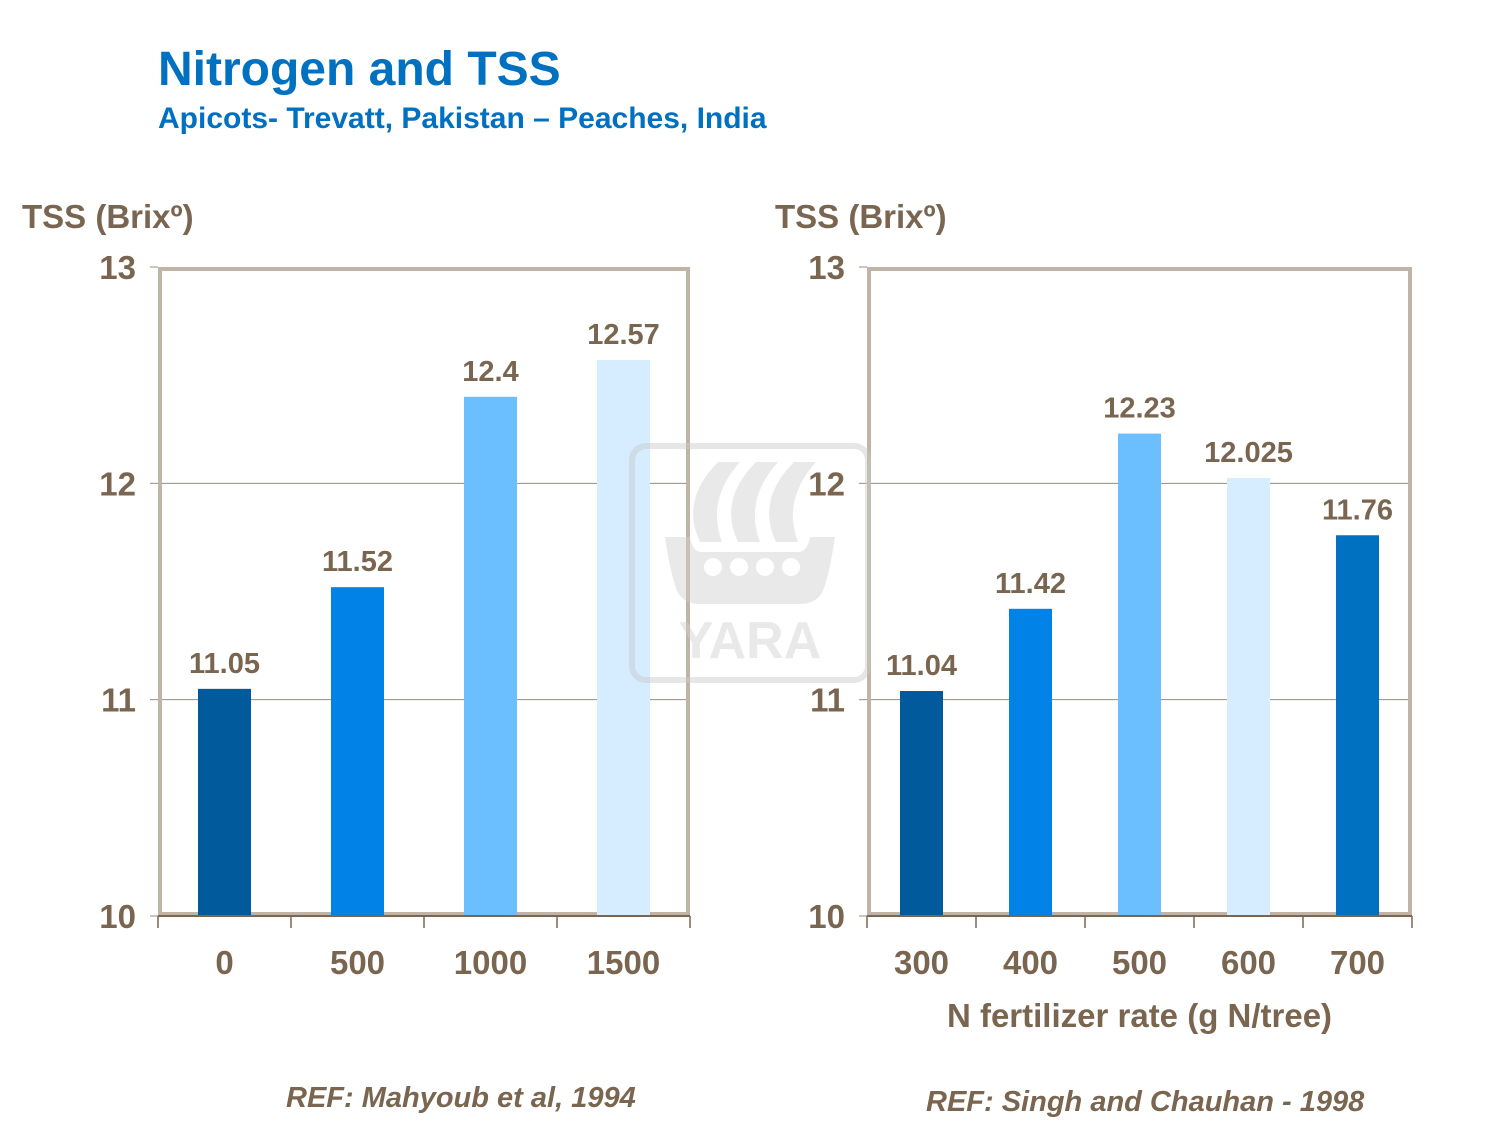 Image resolution: width=1500 pixels, height=1126 pixels. I want to click on reference-left: REF: Mahyoub et al, 1994, so click(461, 1098).